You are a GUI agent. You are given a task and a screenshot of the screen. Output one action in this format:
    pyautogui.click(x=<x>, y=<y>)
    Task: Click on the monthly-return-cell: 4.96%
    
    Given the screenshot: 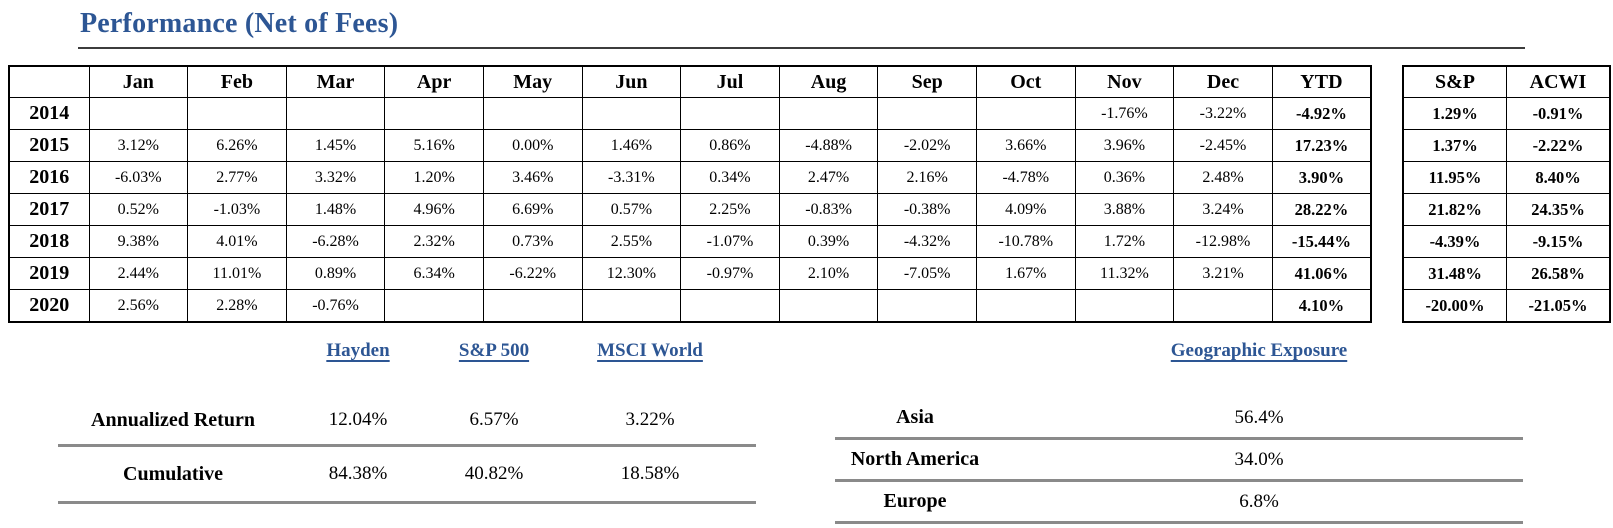 What is the action you would take?
    pyautogui.click(x=434, y=209)
    